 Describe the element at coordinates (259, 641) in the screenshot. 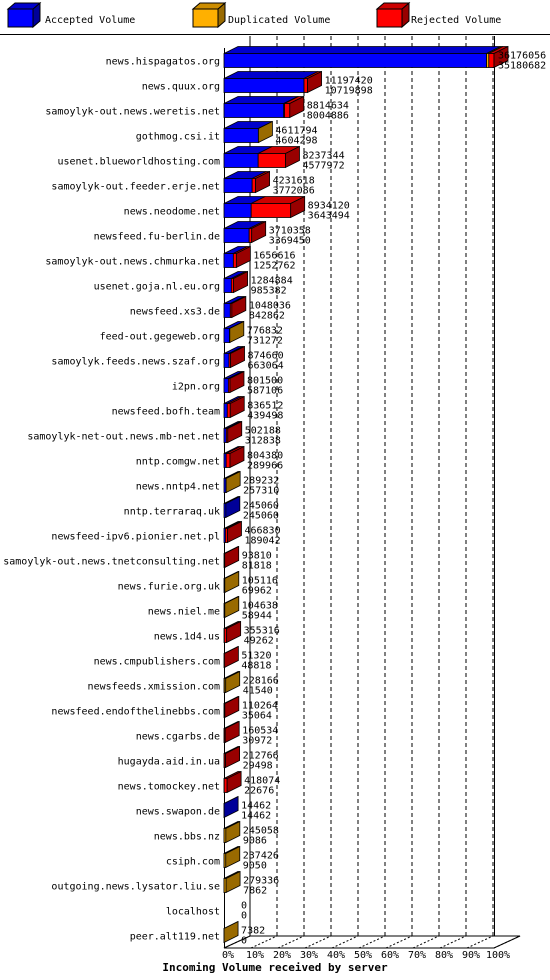

I see `accepted-value-label: 49262` at that location.